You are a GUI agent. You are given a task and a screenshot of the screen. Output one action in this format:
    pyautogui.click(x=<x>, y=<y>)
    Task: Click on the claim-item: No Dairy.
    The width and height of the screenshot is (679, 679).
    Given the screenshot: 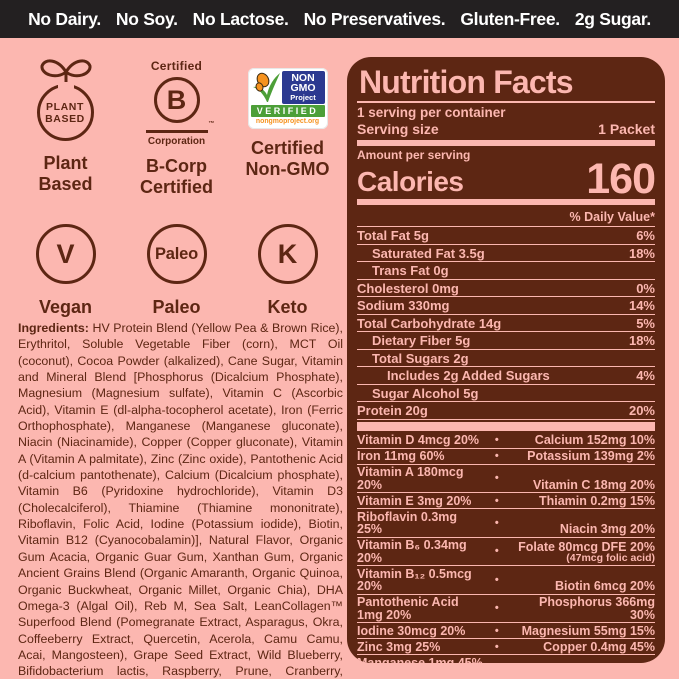 What is the action you would take?
    pyautogui.click(x=64, y=18)
    